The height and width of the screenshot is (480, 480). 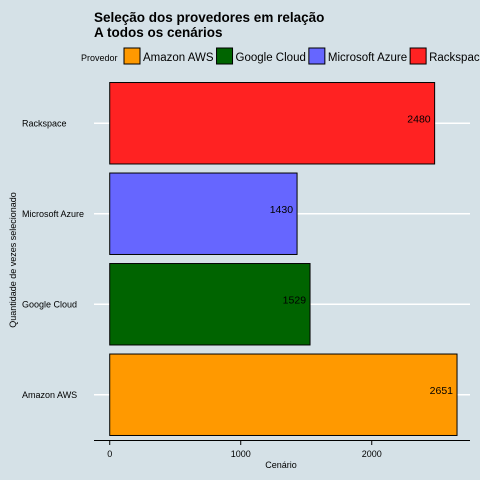 What do you see at coordinates (109, 454) in the screenshot?
I see `x-tick-label: 0` at bounding box center [109, 454].